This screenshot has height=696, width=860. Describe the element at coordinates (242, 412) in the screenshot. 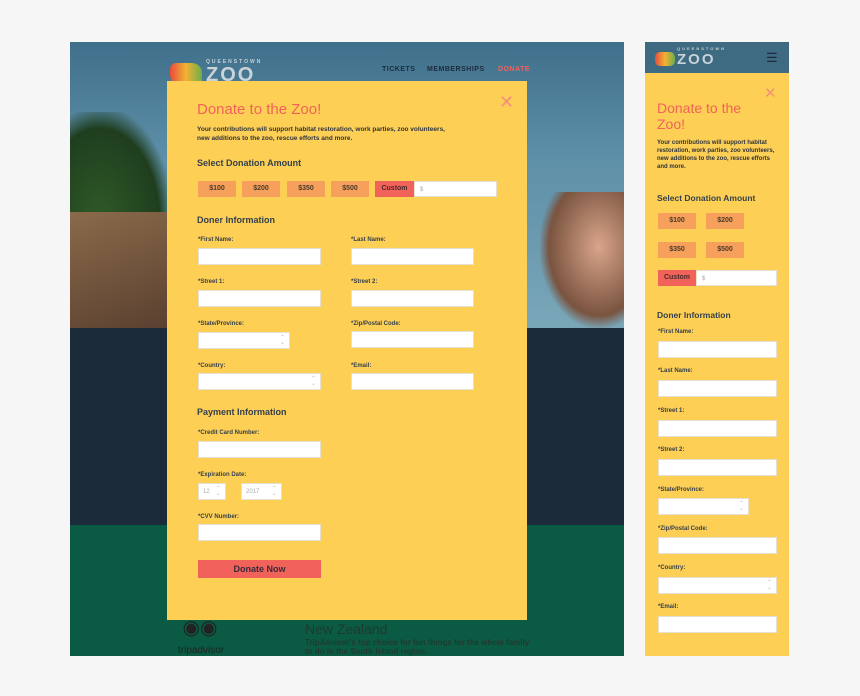

I see `payment-heading: Payment Information` at that location.